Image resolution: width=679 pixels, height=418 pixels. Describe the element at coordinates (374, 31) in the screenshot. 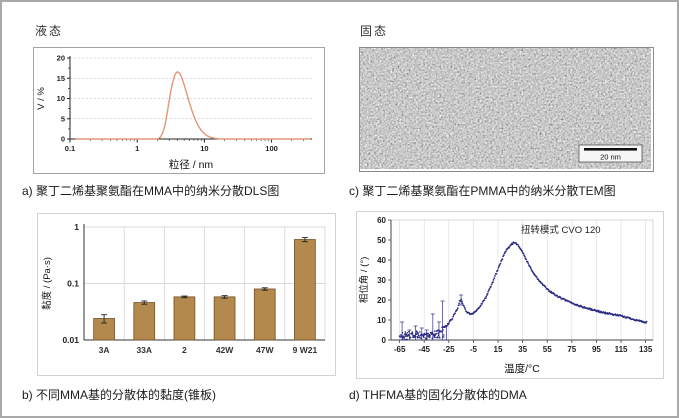

I see `panel-c-state-label: 固态` at that location.